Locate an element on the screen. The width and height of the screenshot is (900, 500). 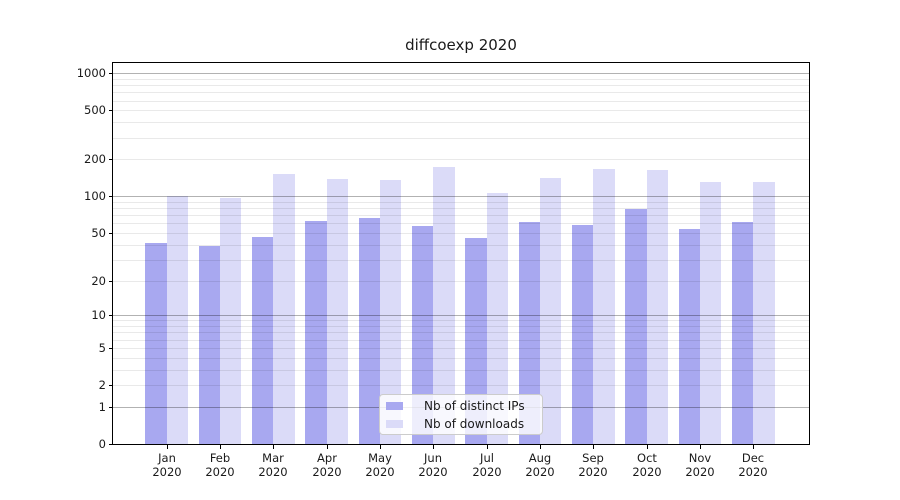
bar-distinct-ips-jun-2020 is located at coordinates (423, 335).